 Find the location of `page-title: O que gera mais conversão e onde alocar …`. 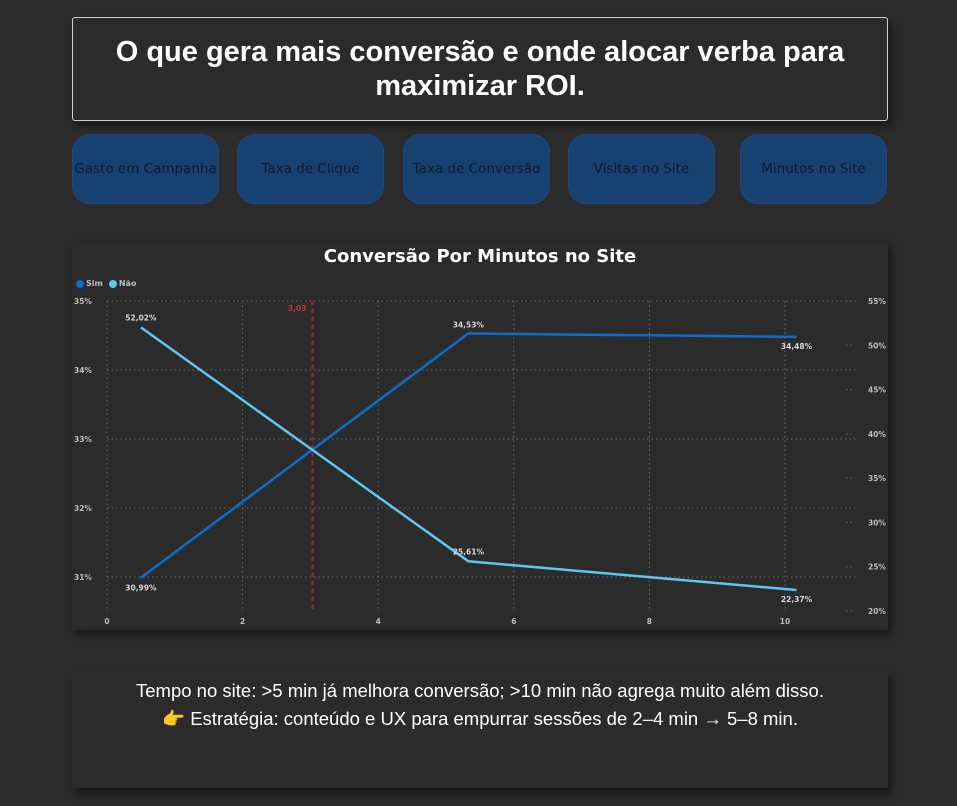

page-title: O que gera mais conversão e onde alocar … is located at coordinates (480, 69).